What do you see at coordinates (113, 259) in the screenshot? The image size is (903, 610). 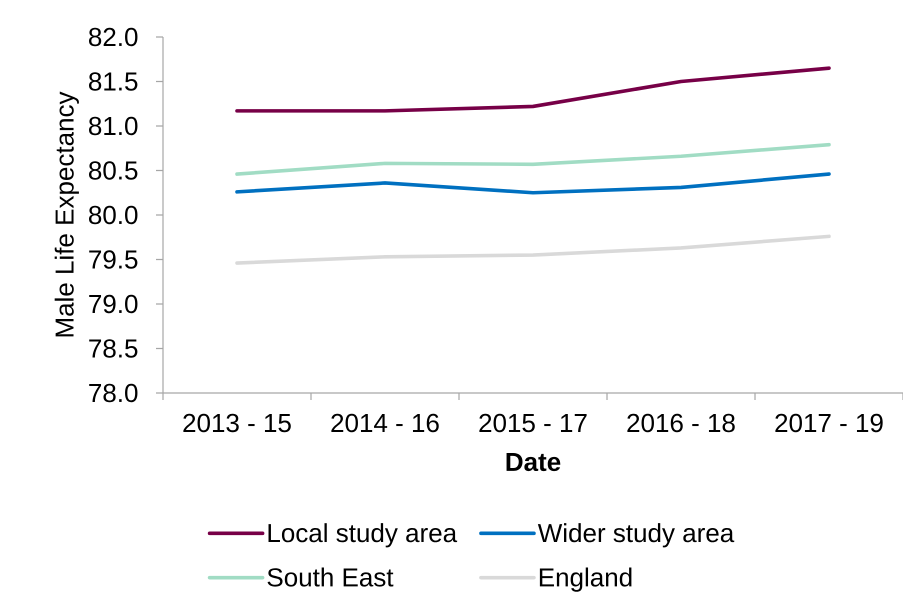 I see `y-tick-label: 79.5` at bounding box center [113, 259].